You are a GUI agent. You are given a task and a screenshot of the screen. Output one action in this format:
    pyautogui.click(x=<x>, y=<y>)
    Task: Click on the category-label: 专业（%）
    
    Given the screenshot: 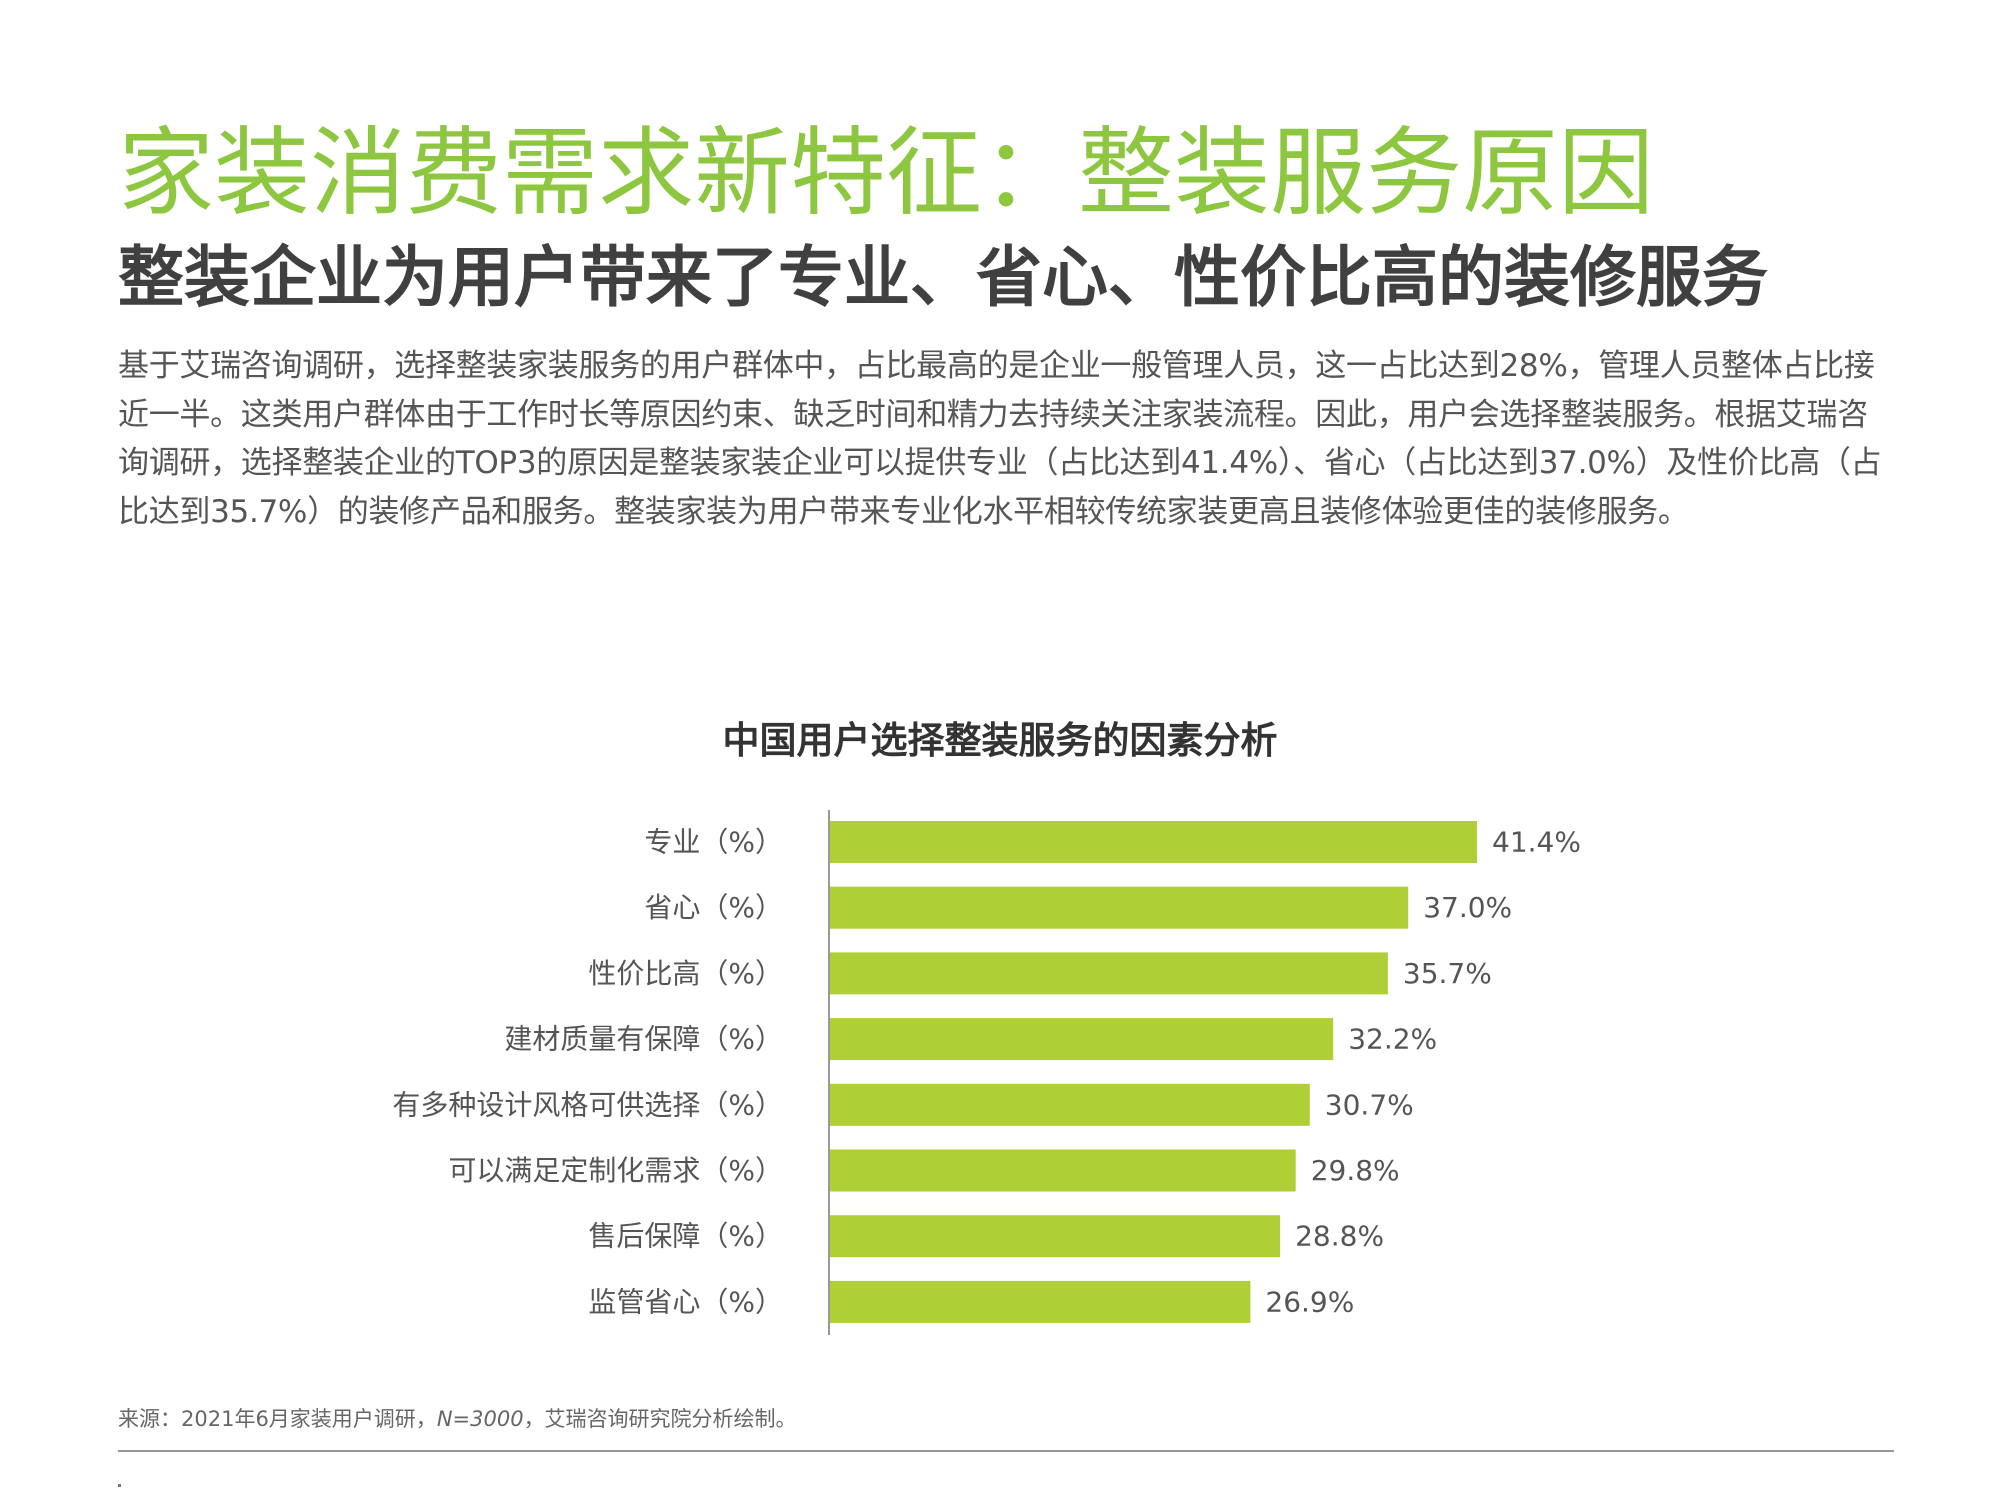 What is the action you would take?
    pyautogui.click(x=713, y=842)
    